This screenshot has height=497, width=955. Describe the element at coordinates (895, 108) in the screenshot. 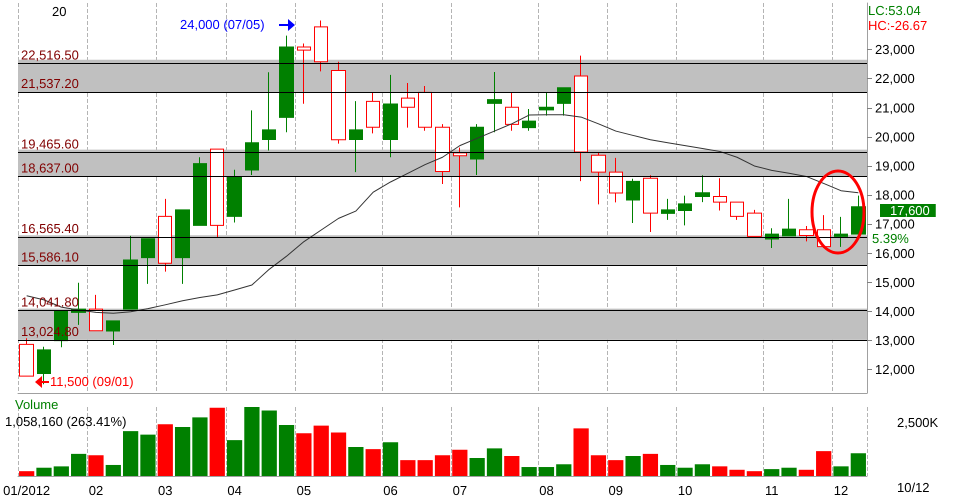

I see `y-tick-label: 21,000` at that location.